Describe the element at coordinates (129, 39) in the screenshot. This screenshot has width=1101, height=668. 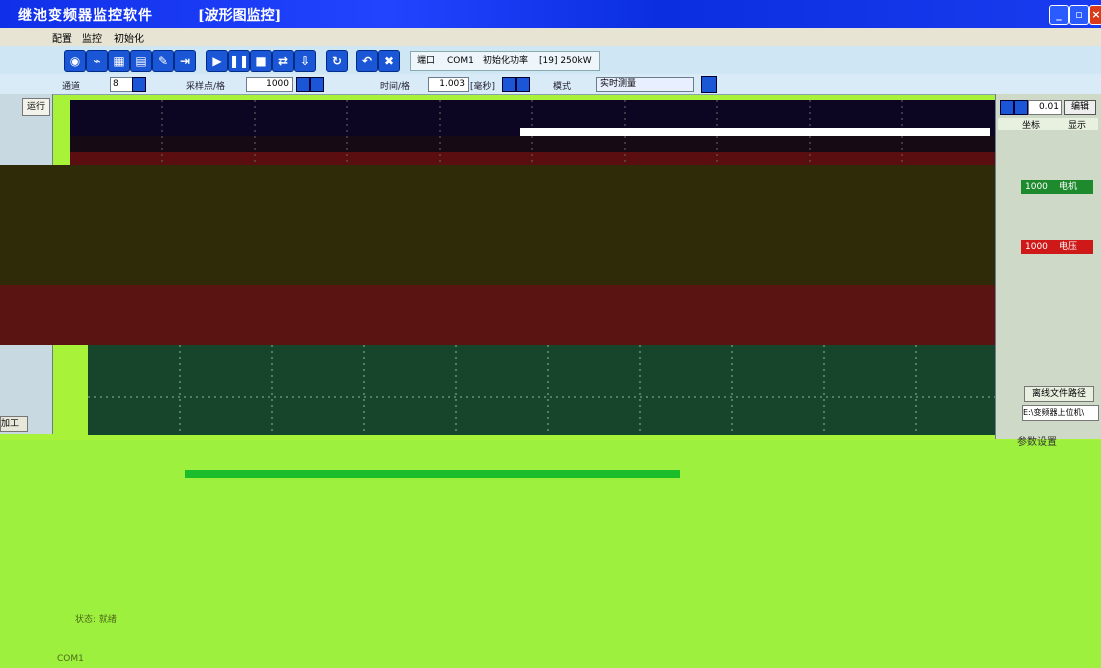
I see `menu-item-init: 初始化` at that location.